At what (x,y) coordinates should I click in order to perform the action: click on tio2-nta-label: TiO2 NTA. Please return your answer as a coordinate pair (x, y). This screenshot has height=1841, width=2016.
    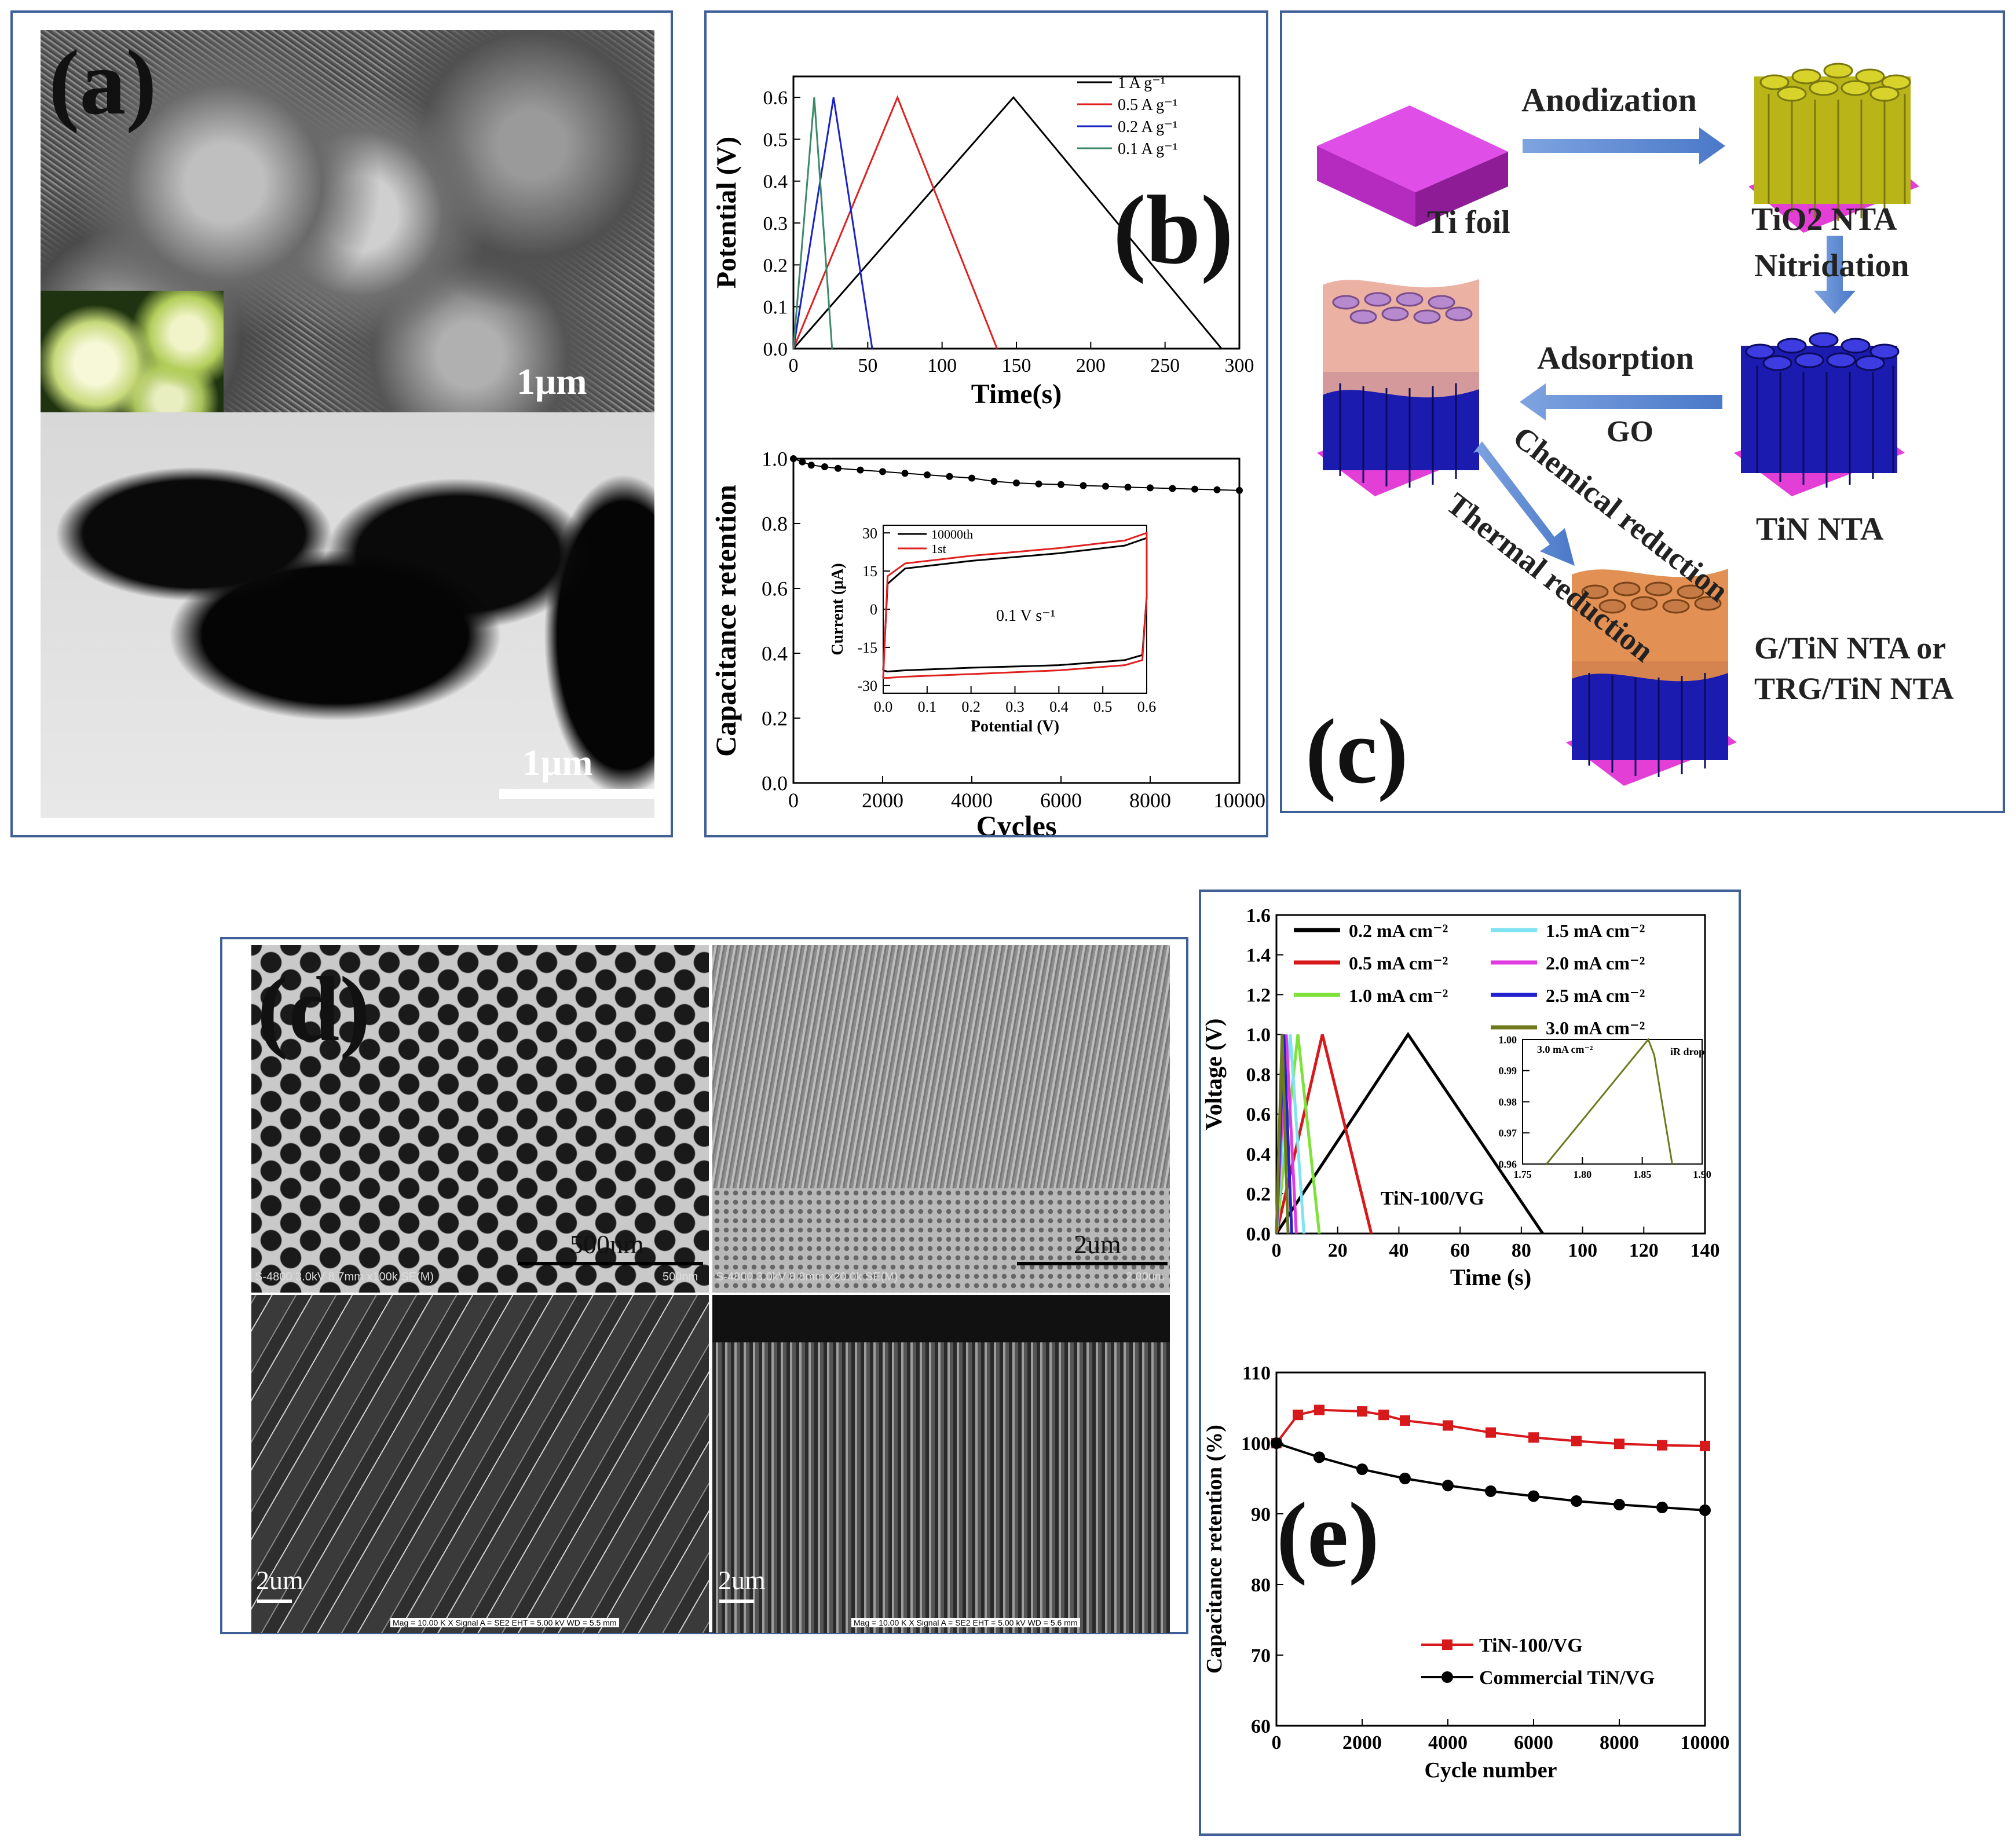
    Looking at the image, I should click on (1824, 219).